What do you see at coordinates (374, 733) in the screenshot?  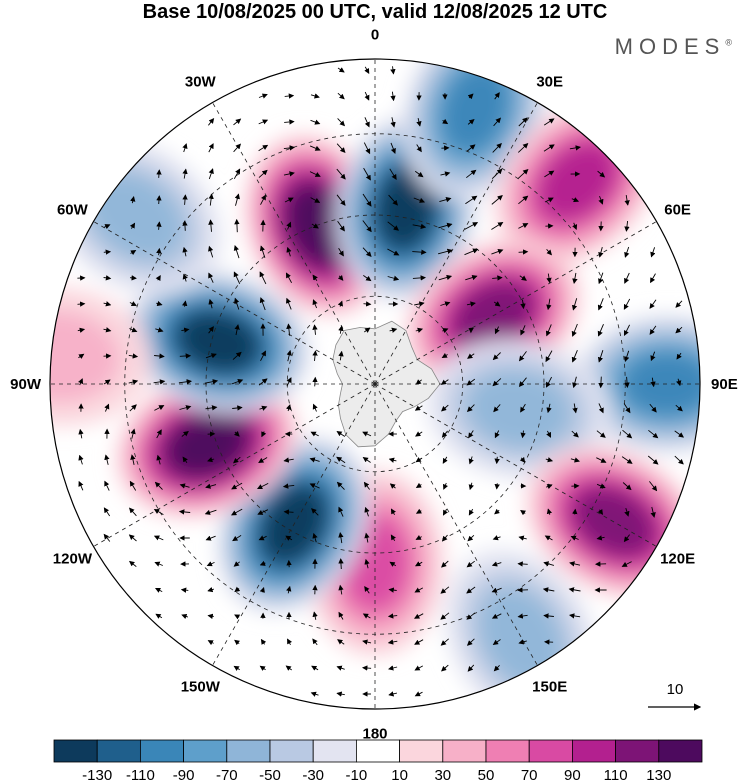 I see `meridian-label: 180` at bounding box center [374, 733].